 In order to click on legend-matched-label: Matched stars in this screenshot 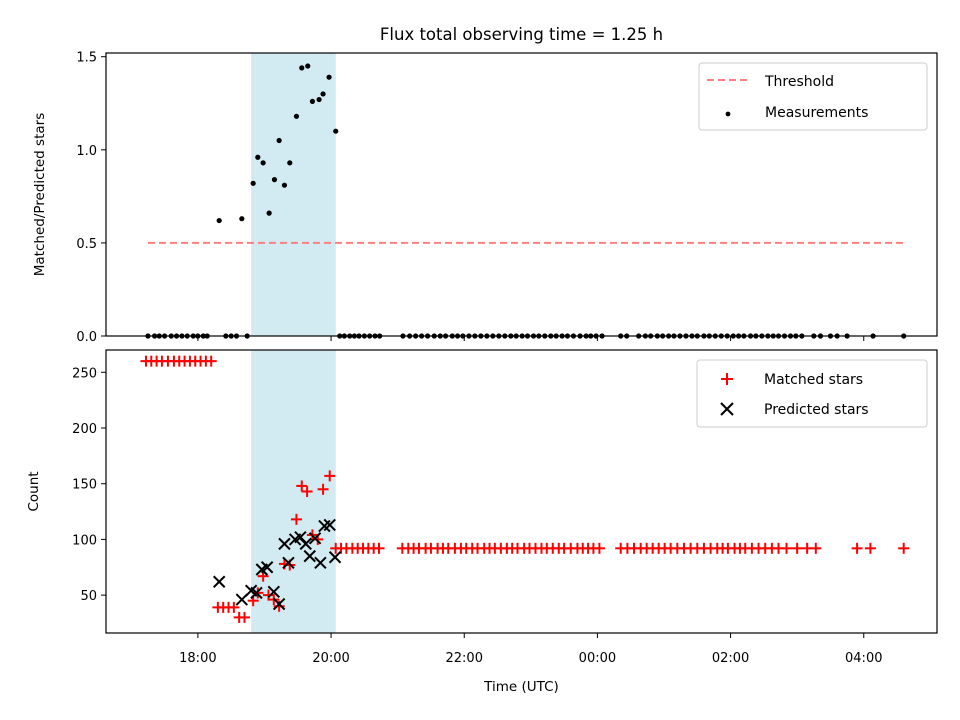, I will do `click(813, 380)`.